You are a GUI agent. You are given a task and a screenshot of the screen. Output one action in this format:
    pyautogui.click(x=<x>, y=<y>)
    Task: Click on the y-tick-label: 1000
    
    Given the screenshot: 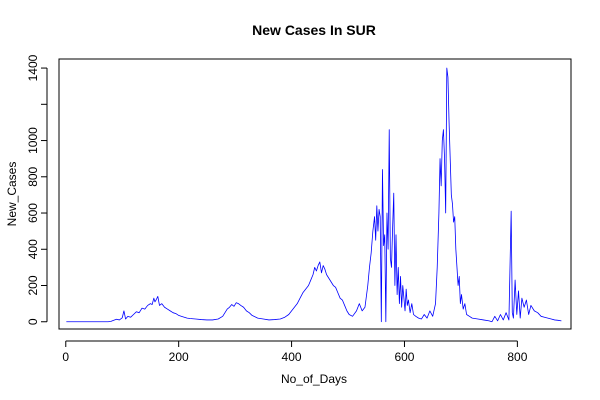 What is the action you would take?
    pyautogui.click(x=33, y=140)
    